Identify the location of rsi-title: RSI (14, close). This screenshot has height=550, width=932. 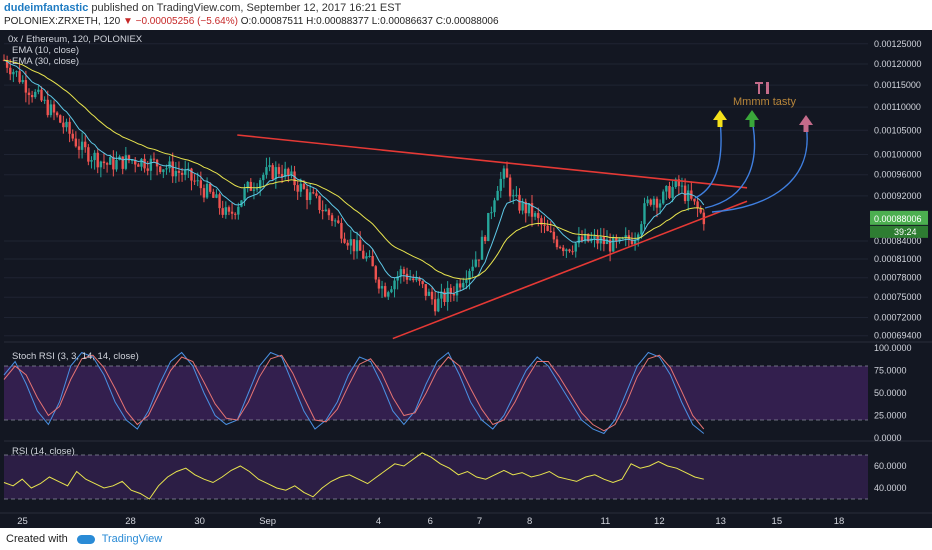
(43, 451).